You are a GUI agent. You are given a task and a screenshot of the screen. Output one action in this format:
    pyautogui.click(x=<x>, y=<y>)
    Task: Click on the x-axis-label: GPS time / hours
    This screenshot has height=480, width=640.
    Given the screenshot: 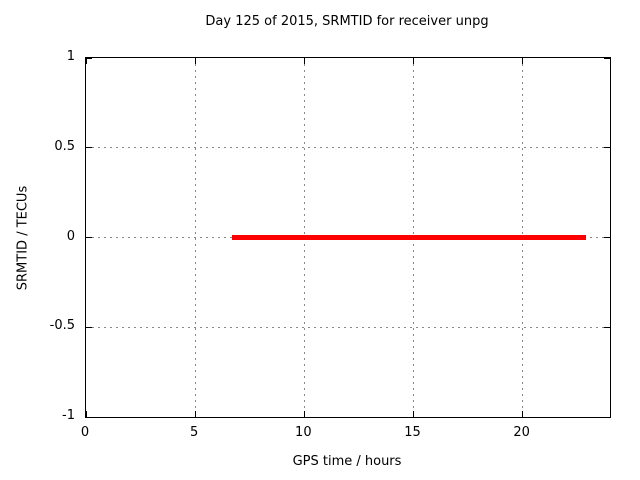 What is the action you would take?
    pyautogui.click(x=347, y=461)
    